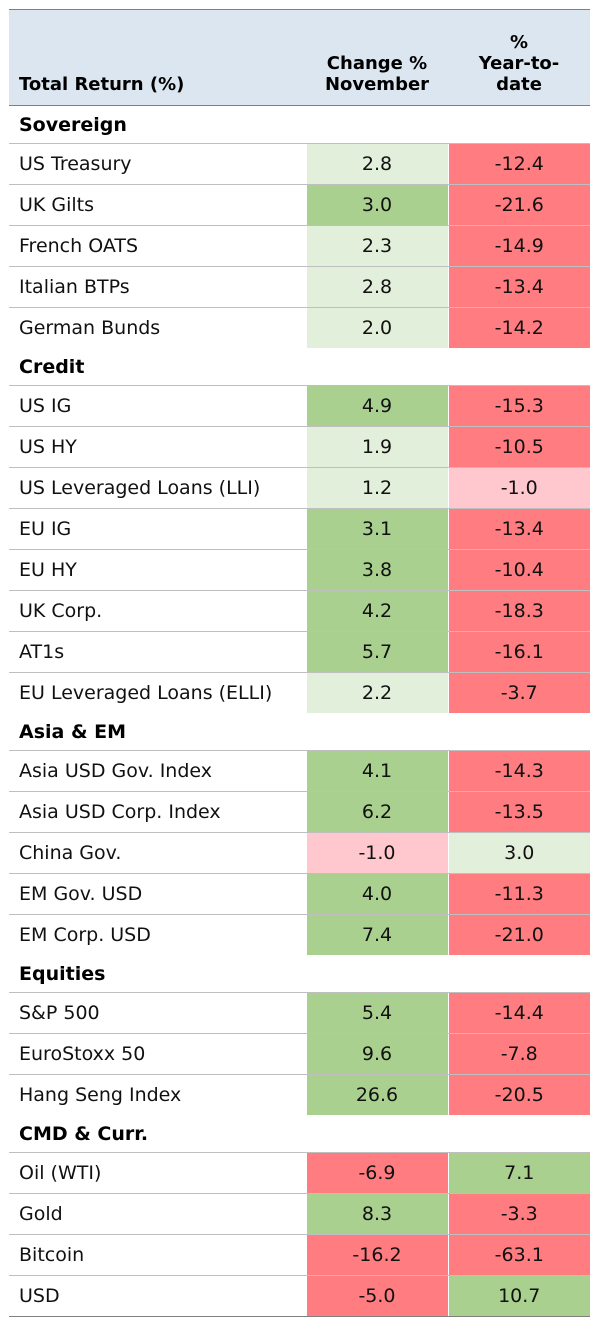 The width and height of the screenshot is (598, 1317). I want to click on header-total-return: Total Return (%), so click(157, 57).